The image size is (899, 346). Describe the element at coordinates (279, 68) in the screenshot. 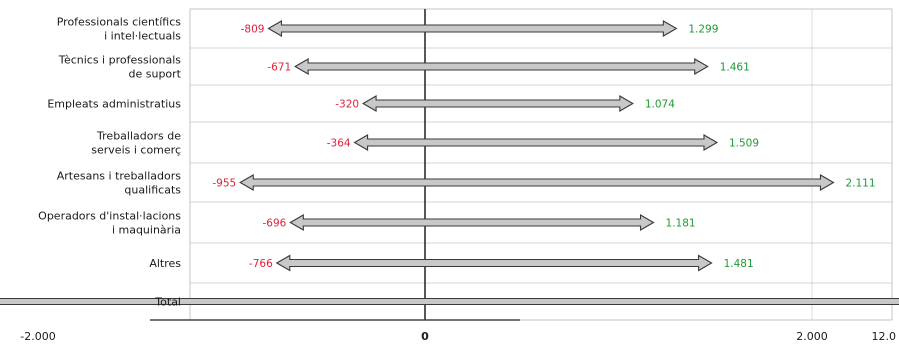

I see `negative-value-label-1: -671` at that location.